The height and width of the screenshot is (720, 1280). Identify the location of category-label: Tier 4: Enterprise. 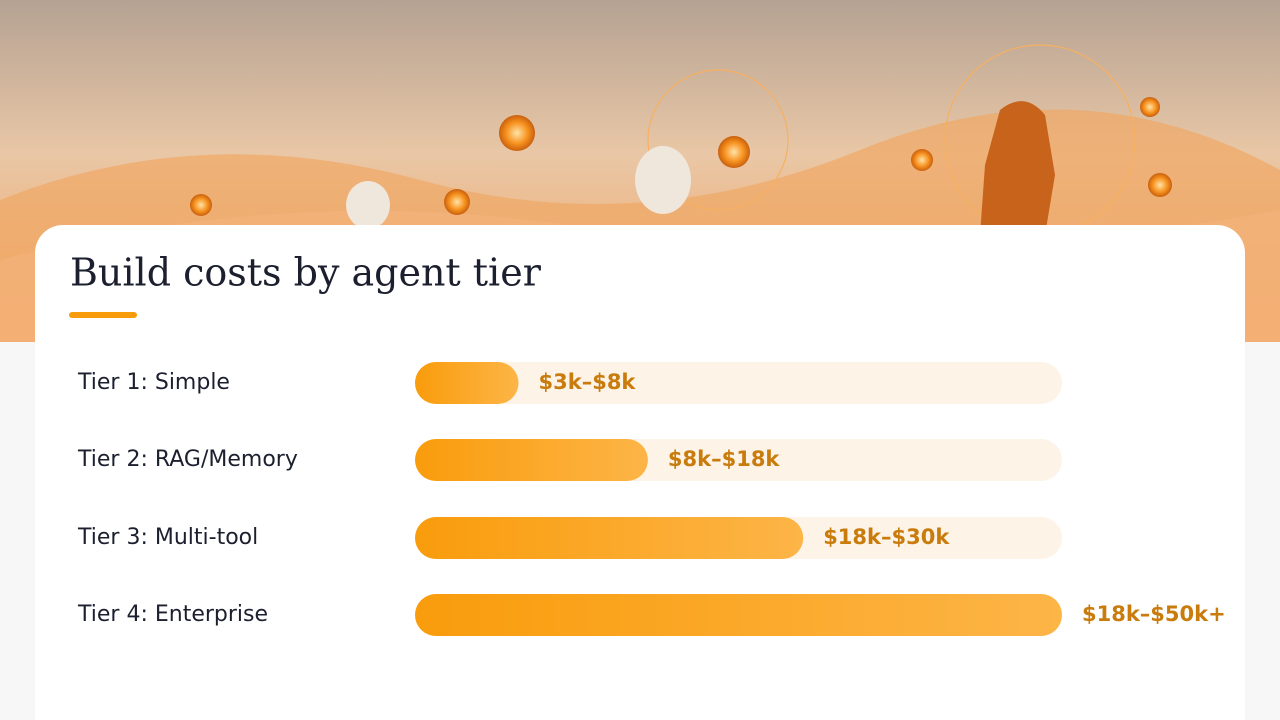
(172, 614).